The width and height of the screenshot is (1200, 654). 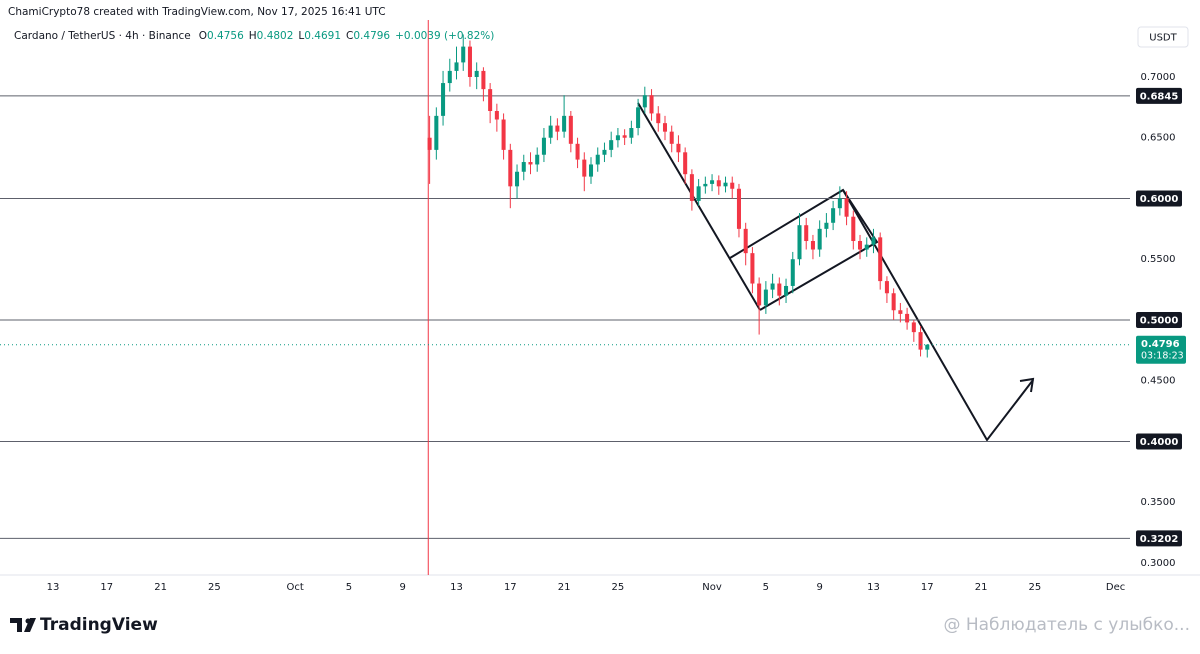 I want to click on level-label: 0.6845, so click(x=1159, y=96).